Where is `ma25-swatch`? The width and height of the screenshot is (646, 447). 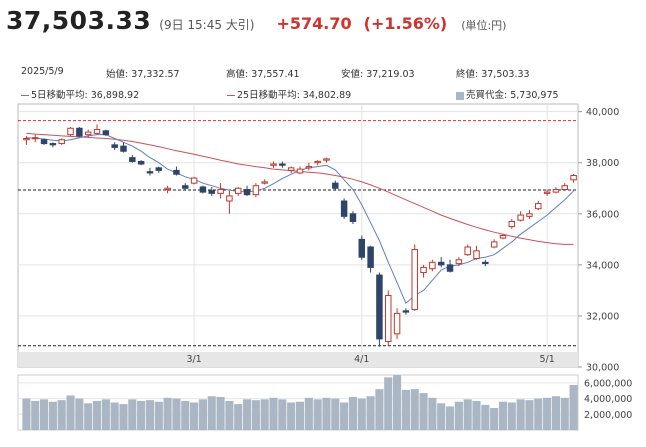 ma25-swatch is located at coordinates (231, 95).